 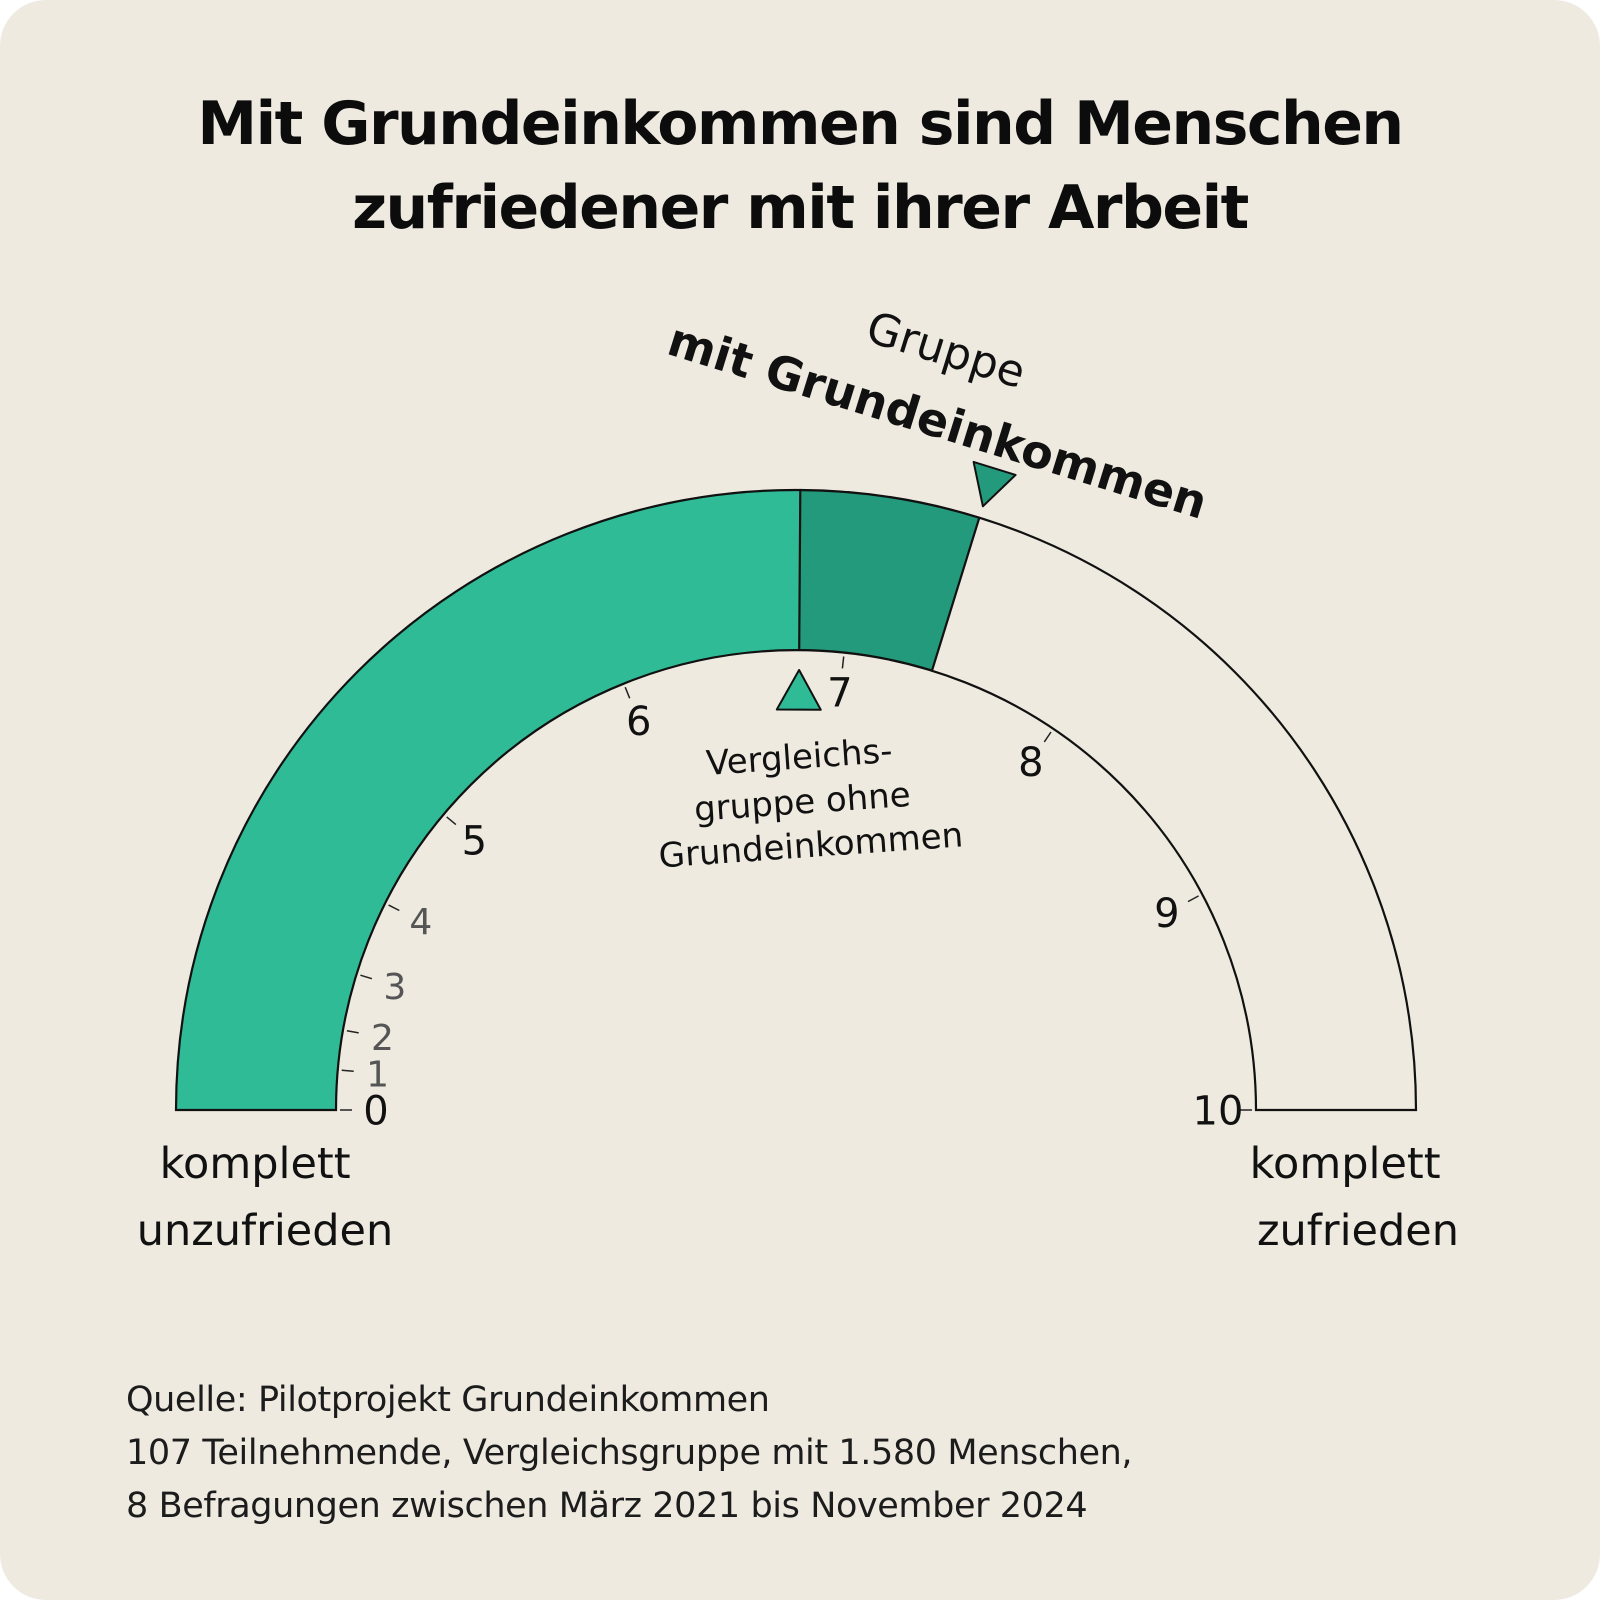 What do you see at coordinates (377, 1074) in the screenshot?
I see `tick-label-1: 1` at bounding box center [377, 1074].